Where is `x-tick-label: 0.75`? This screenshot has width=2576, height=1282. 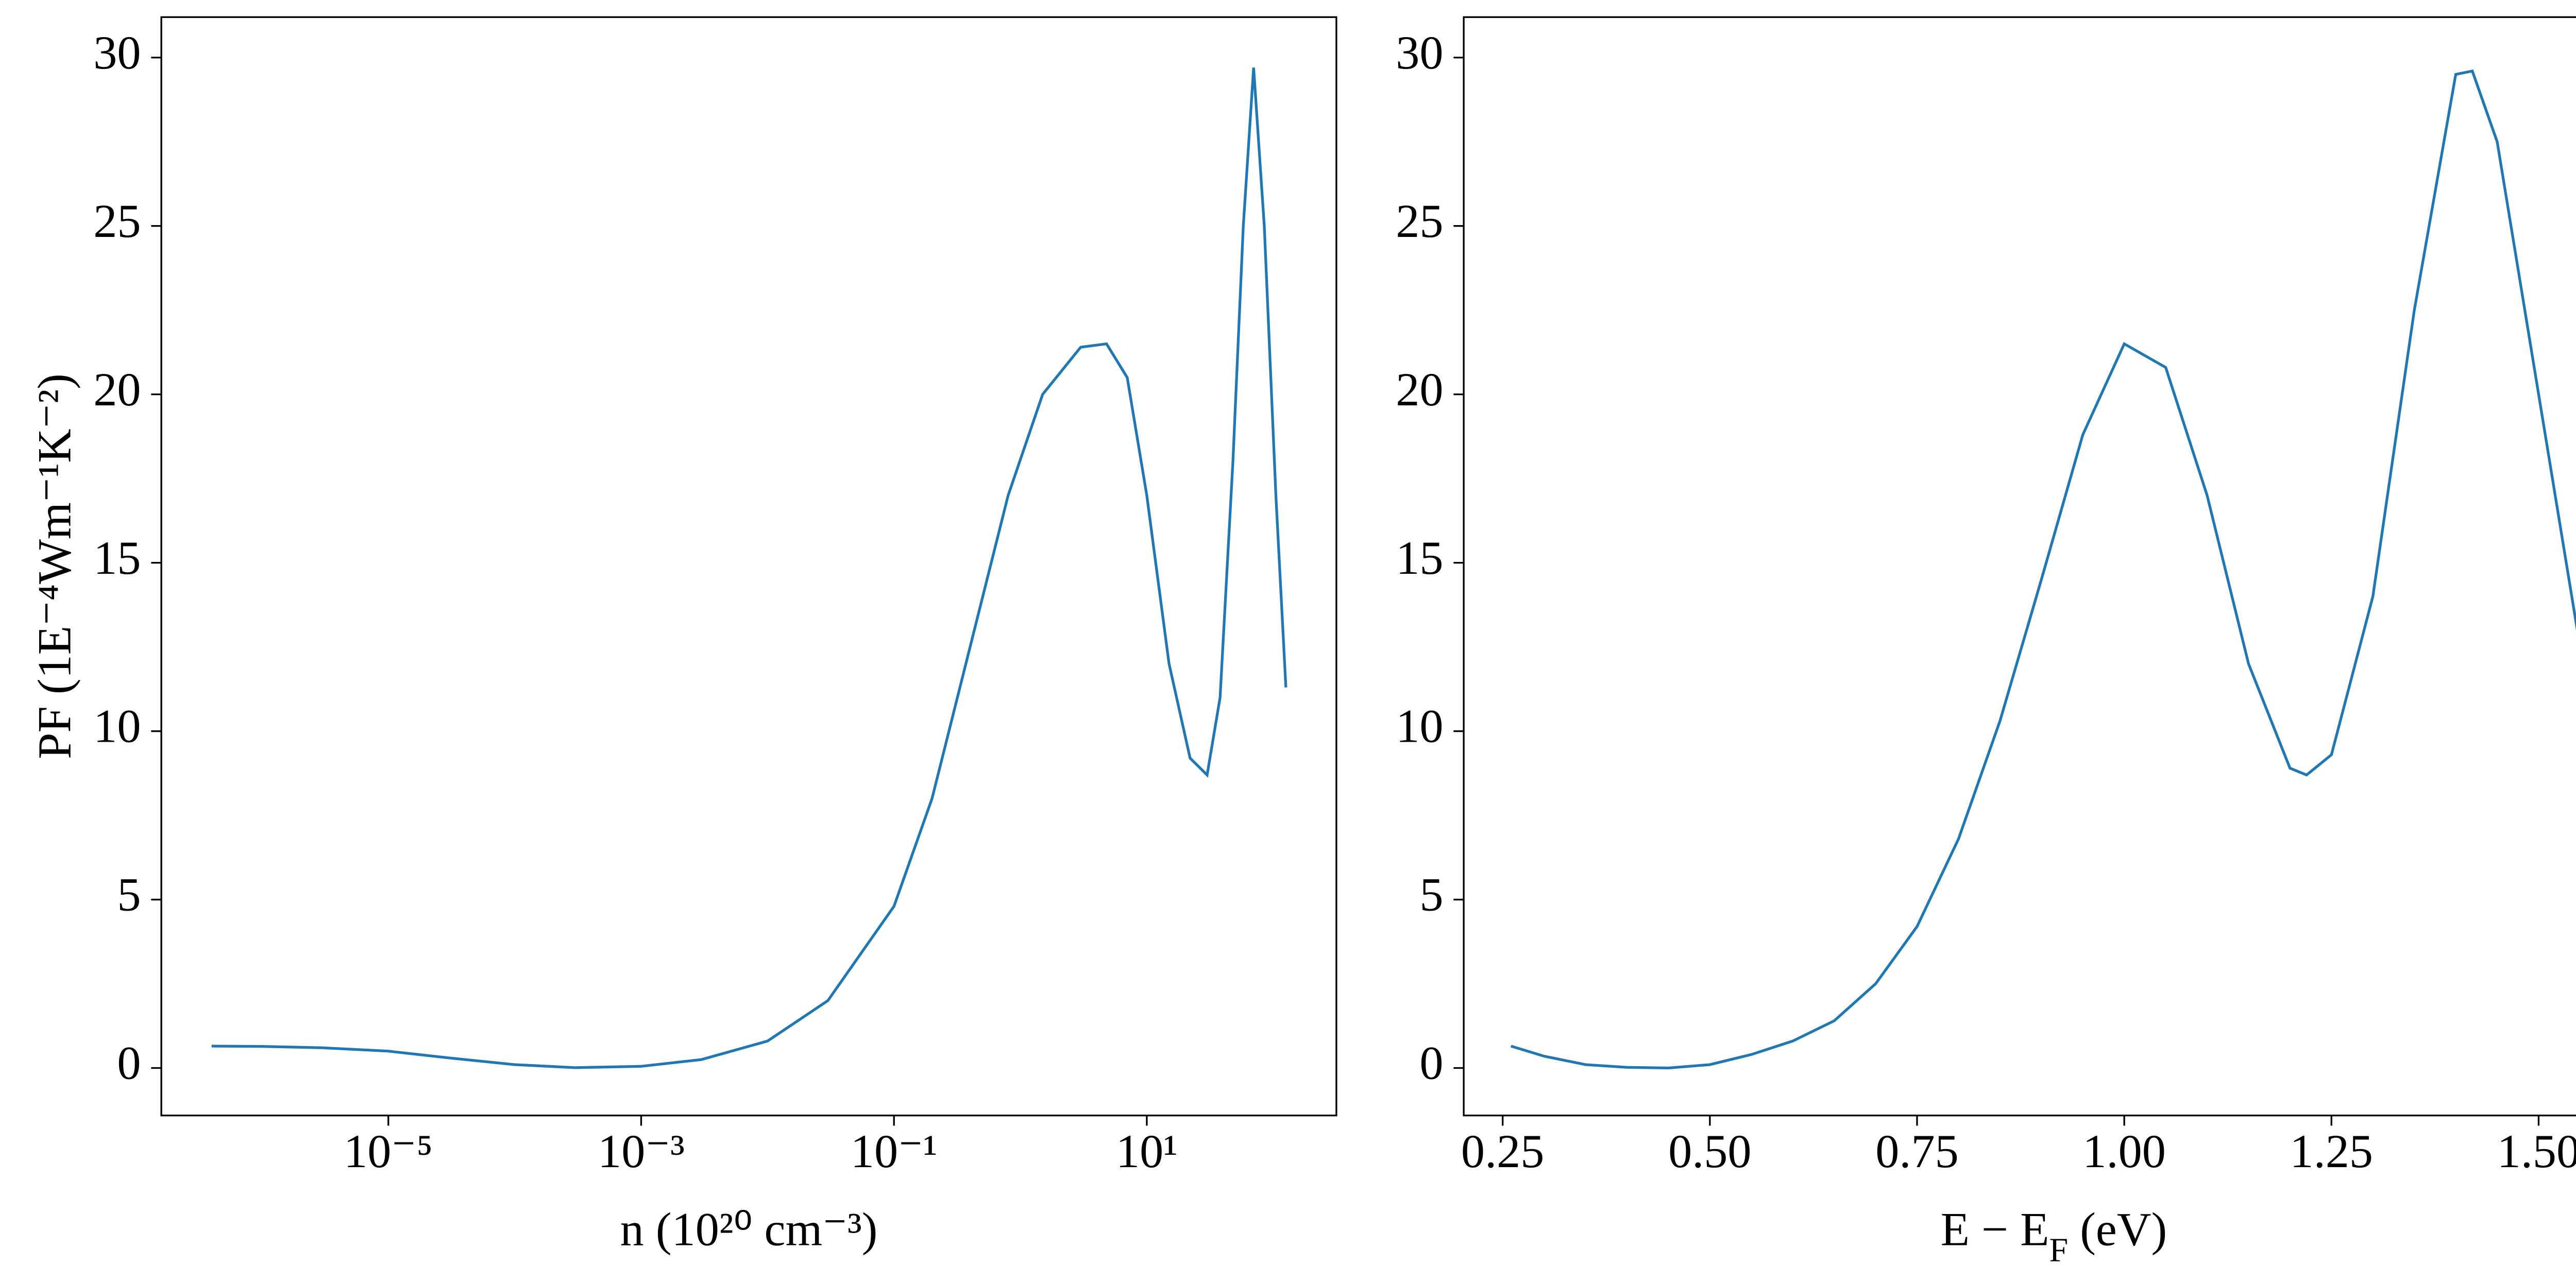 x-tick-label: 0.75 is located at coordinates (1916, 1151).